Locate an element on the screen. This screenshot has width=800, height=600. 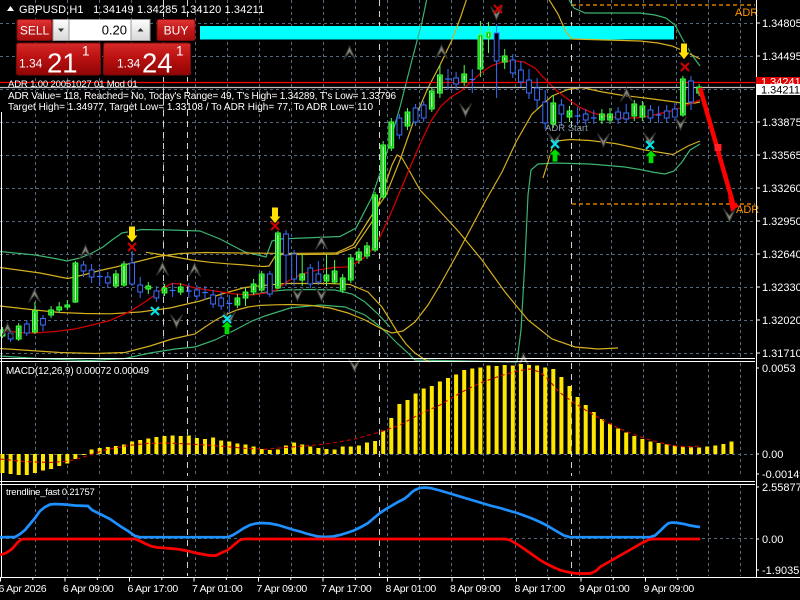
svg-text: 1.33260 is located at coordinates (781, 189).